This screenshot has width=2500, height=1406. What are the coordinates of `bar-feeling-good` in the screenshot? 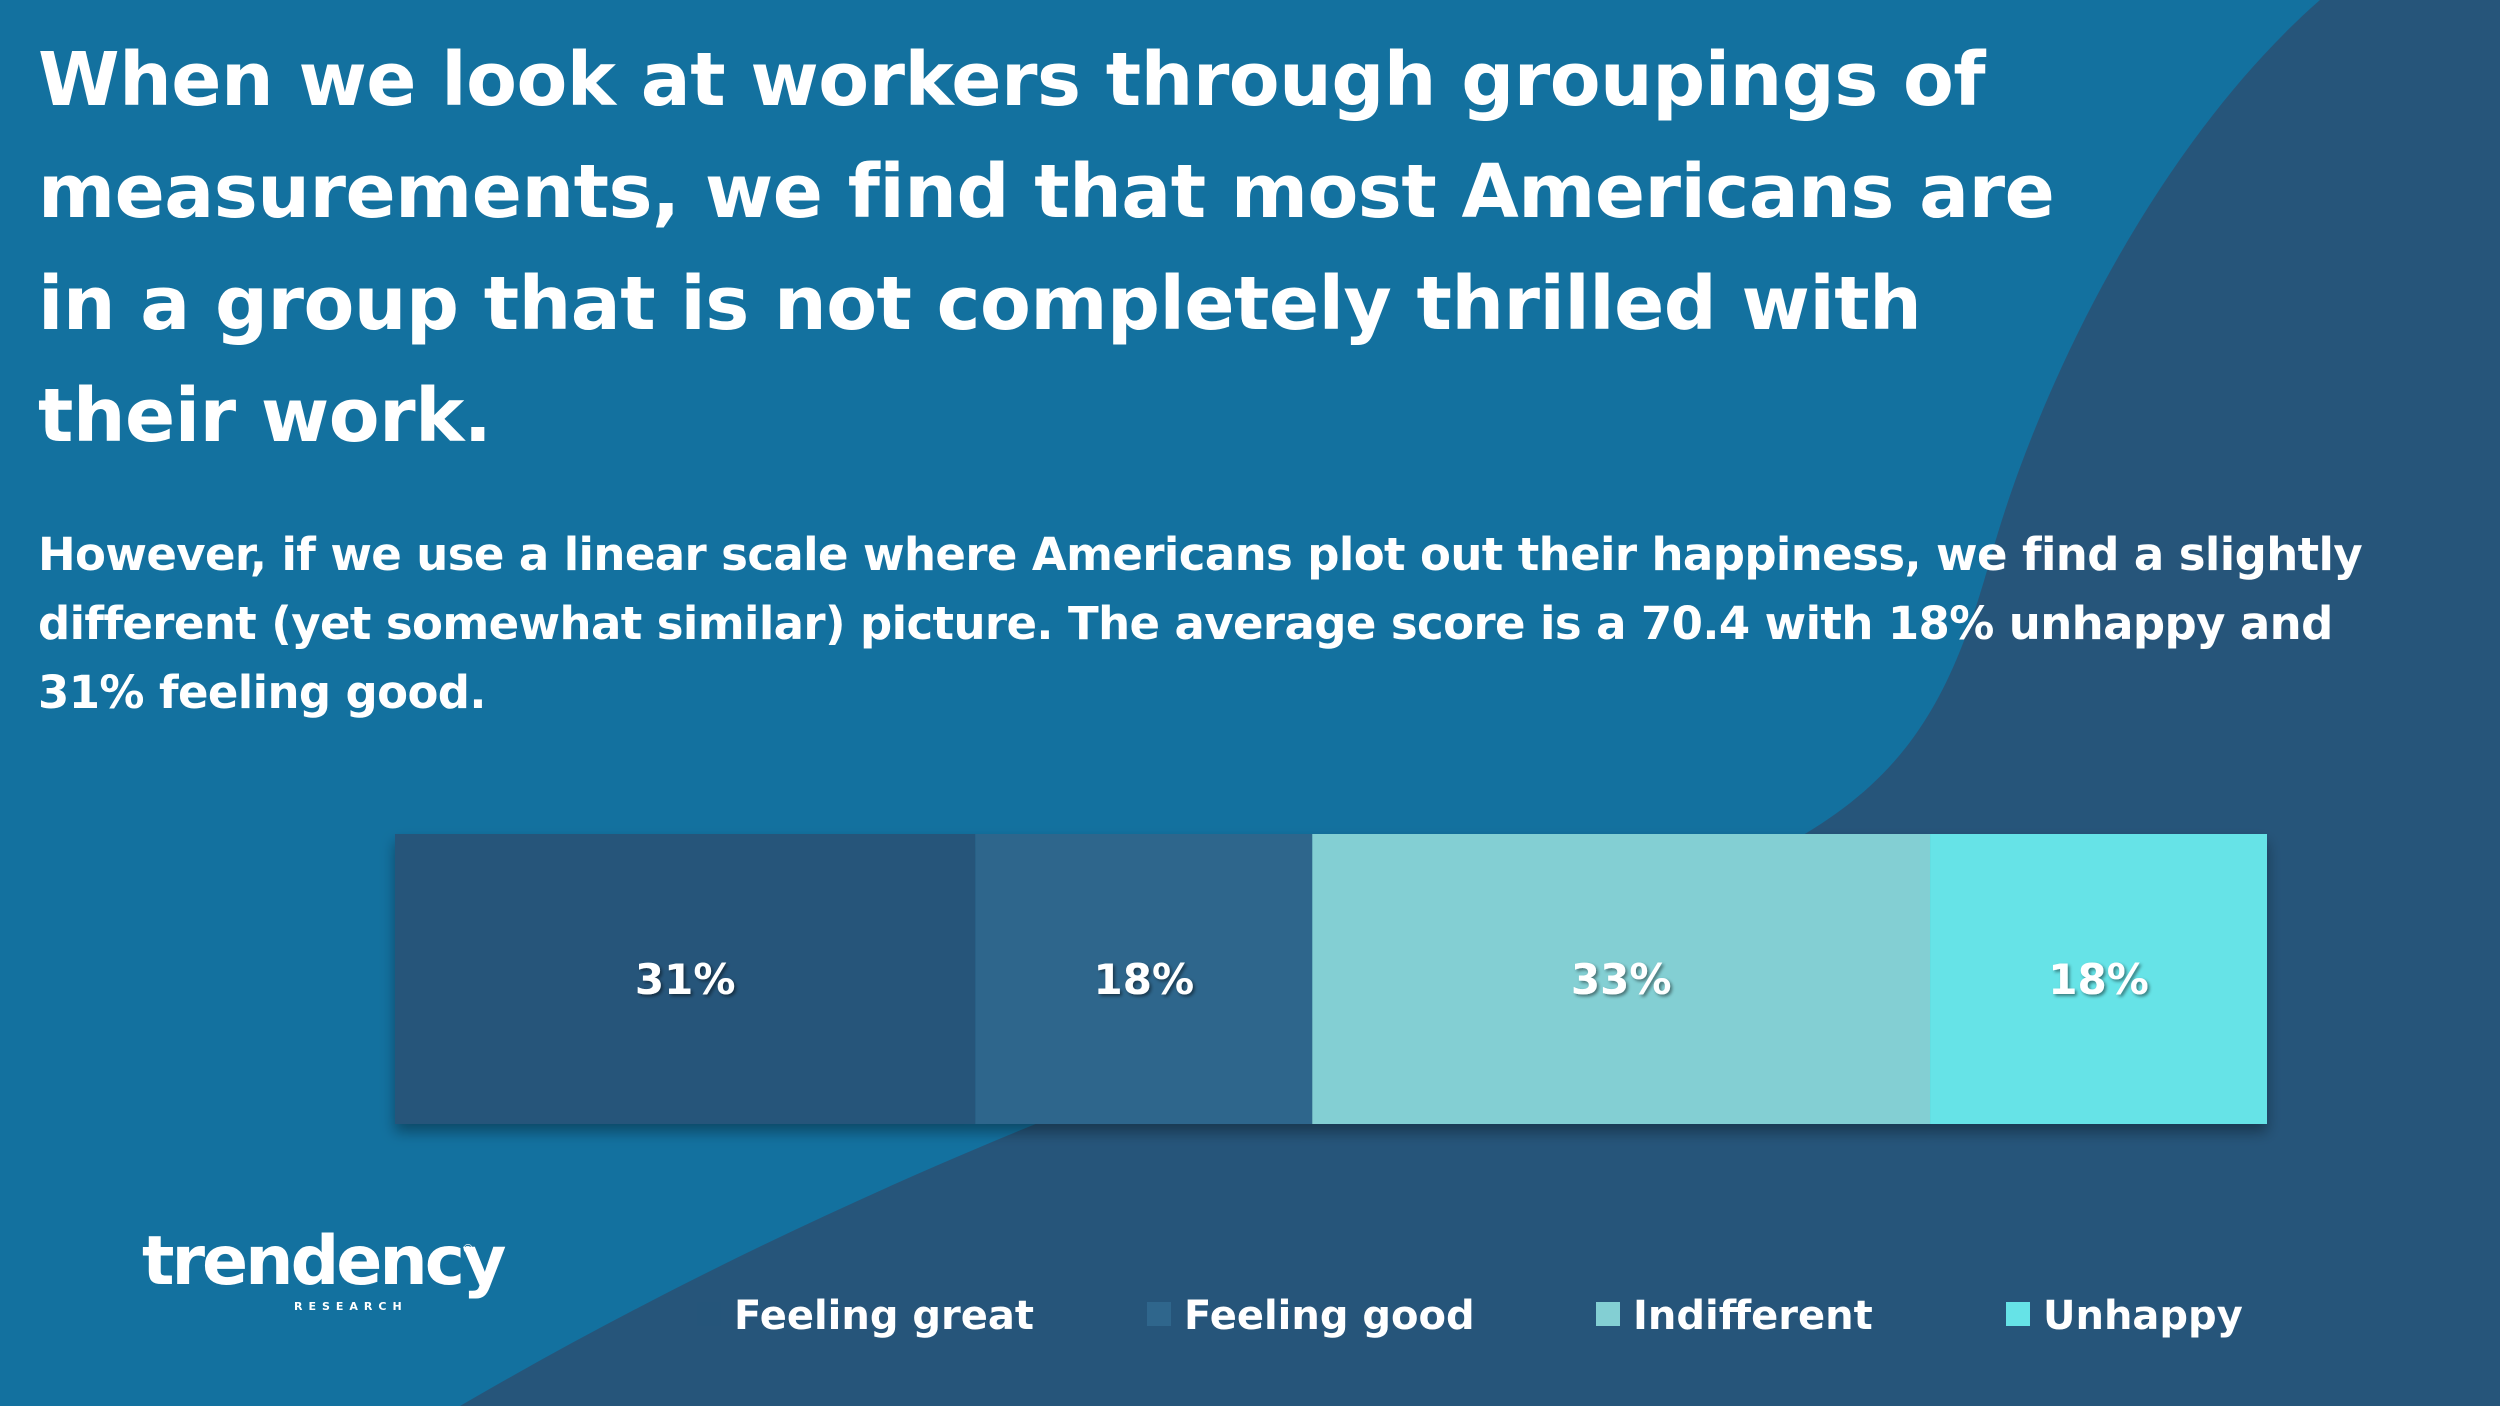 It's located at (1144, 979).